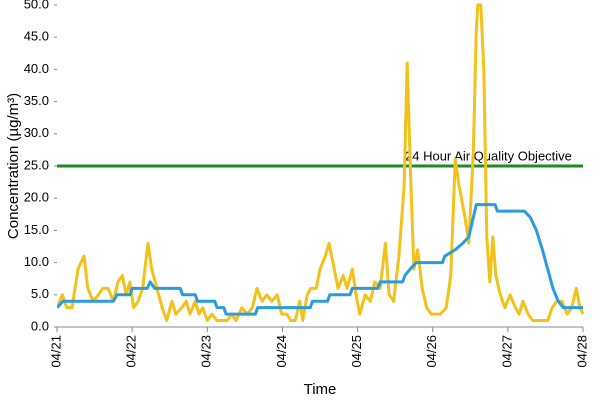 This screenshot has width=600, height=405. Describe the element at coordinates (36, 100) in the screenshot. I see `y-tick-label: 35.0` at that location.